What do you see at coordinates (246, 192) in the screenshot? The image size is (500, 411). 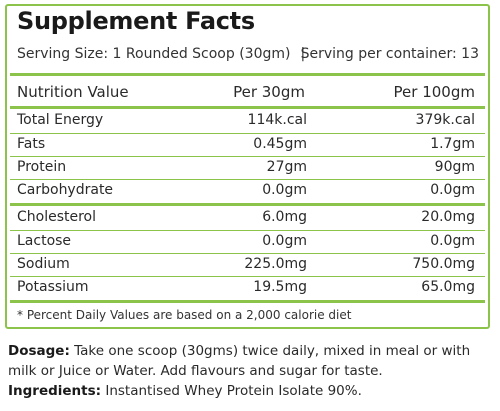 I see `table-row: Carbohydrate 0.0gm 0.0gm` at bounding box center [246, 192].